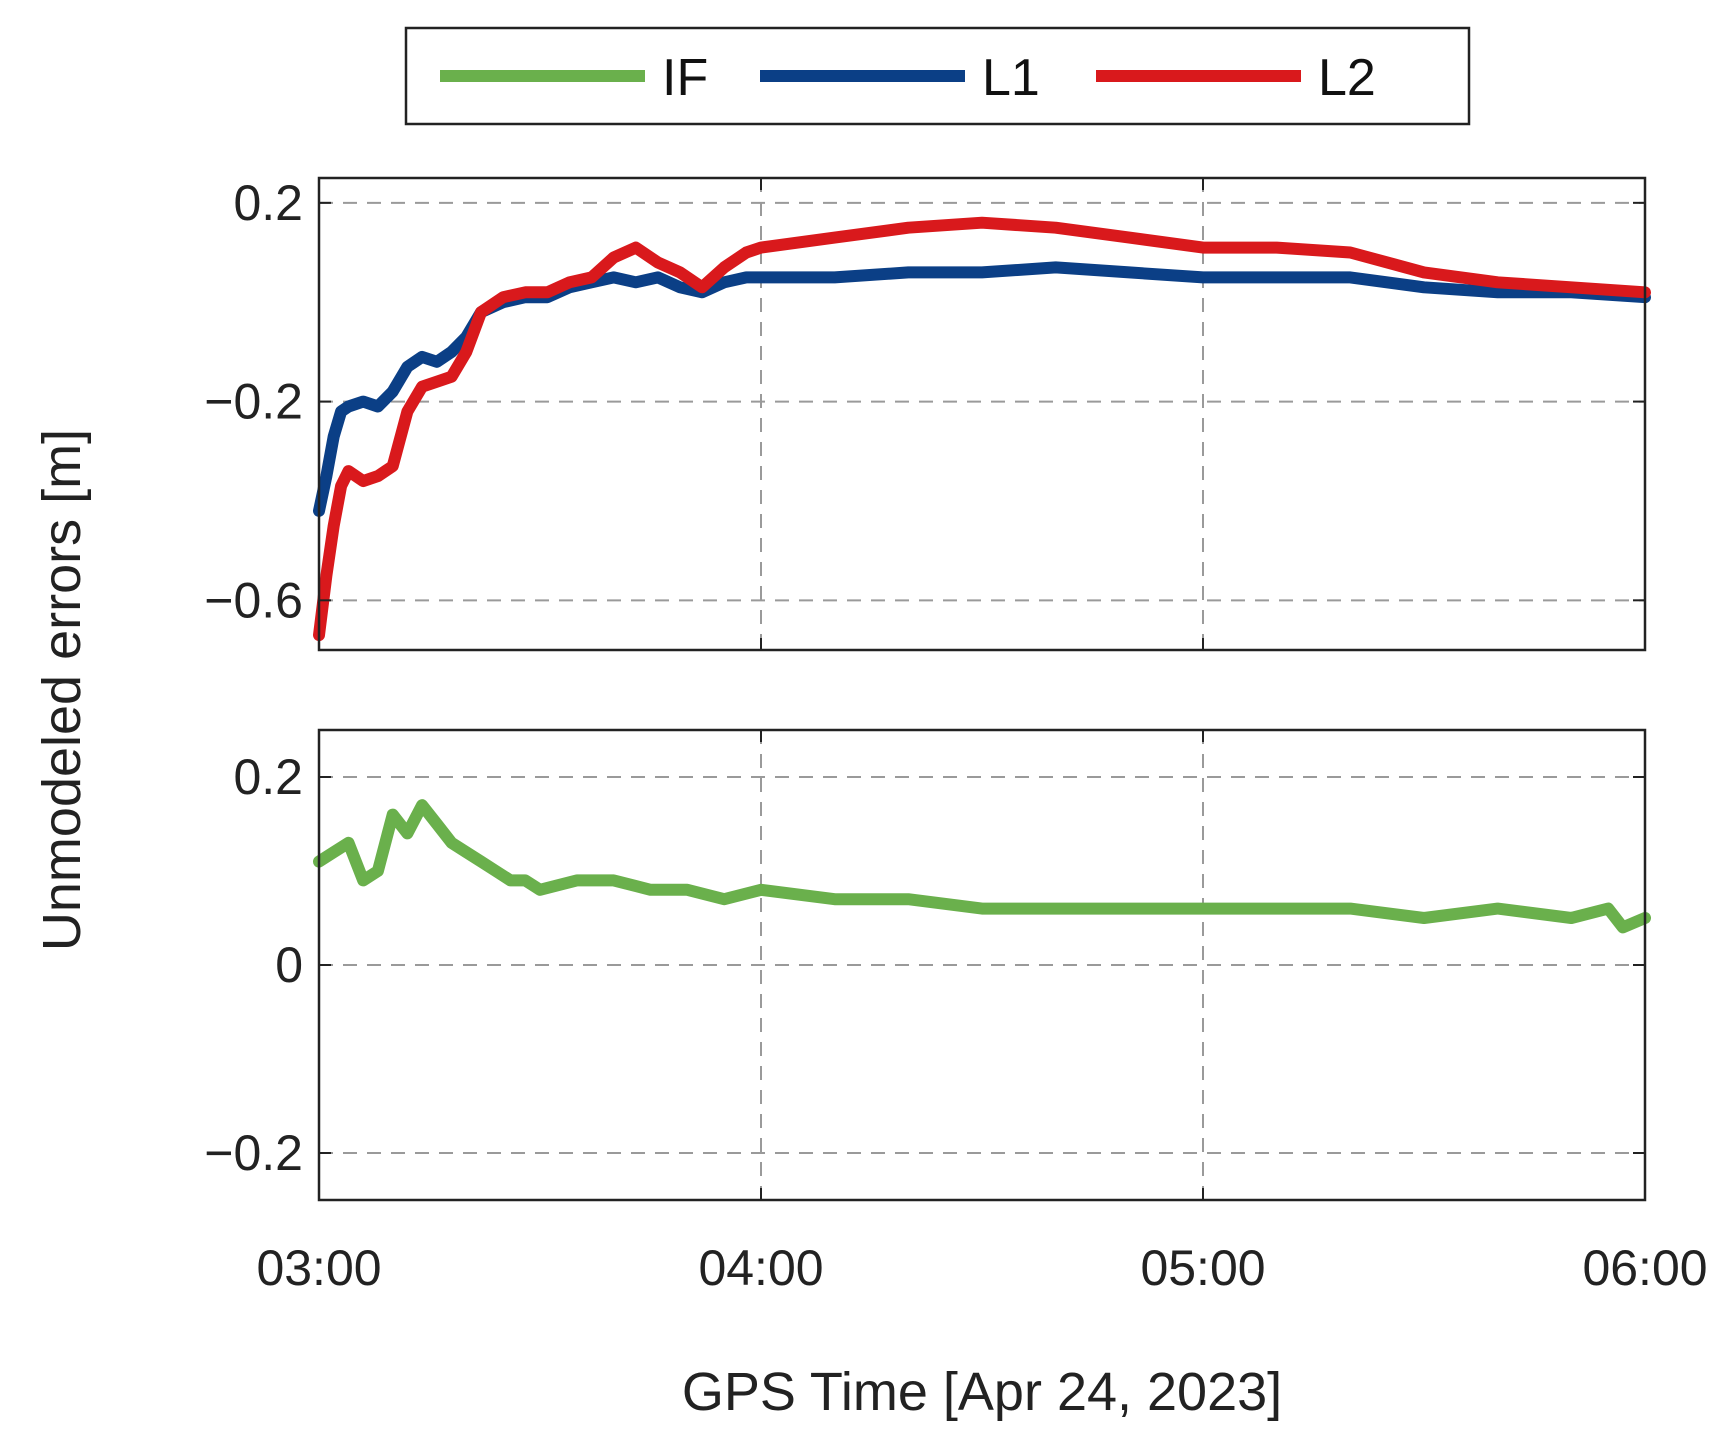 The height and width of the screenshot is (1441, 1735). What do you see at coordinates (981, 1268) in the screenshot?
I see `bottom-panel-x-ticks: 03:00 04:00 05:00 06:00` at bounding box center [981, 1268].